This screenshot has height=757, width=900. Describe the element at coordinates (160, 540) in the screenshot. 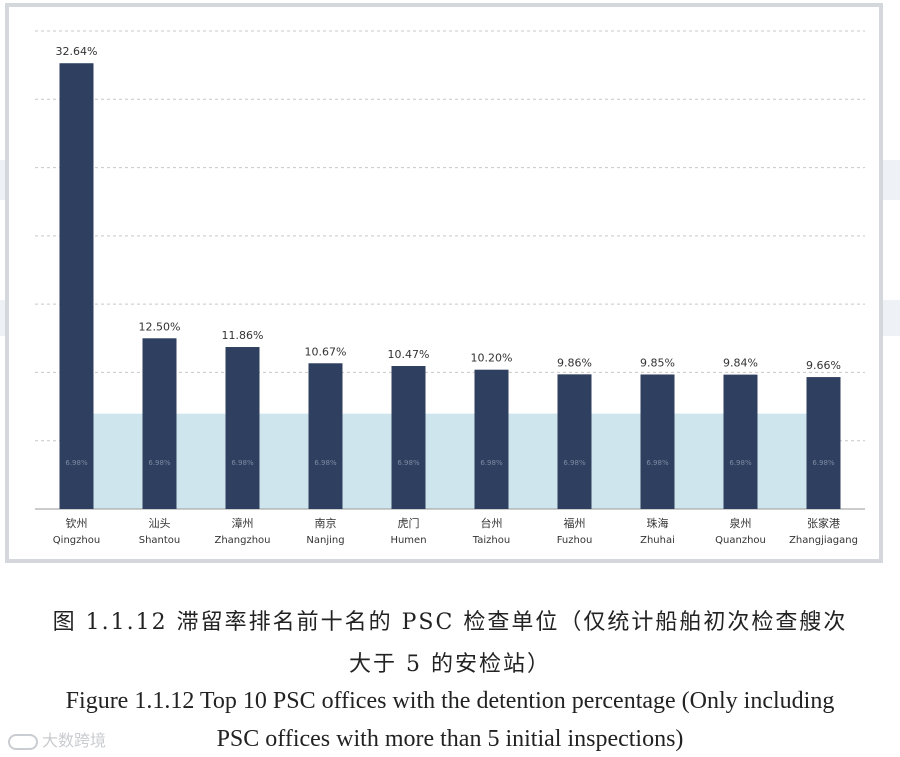

I see `tick-label-en: Shantou` at that location.